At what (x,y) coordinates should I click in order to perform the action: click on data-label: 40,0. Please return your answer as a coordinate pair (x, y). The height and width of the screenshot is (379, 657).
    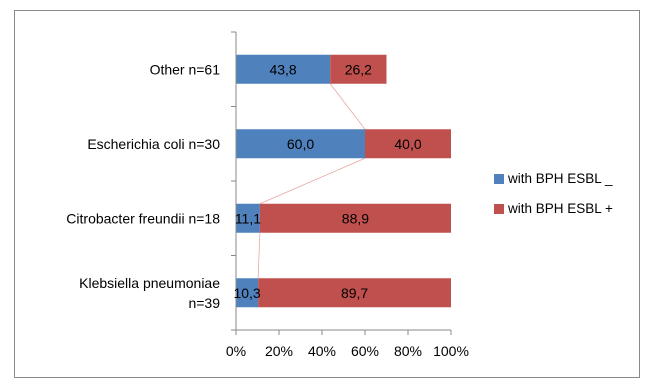
    Looking at the image, I should click on (407, 144).